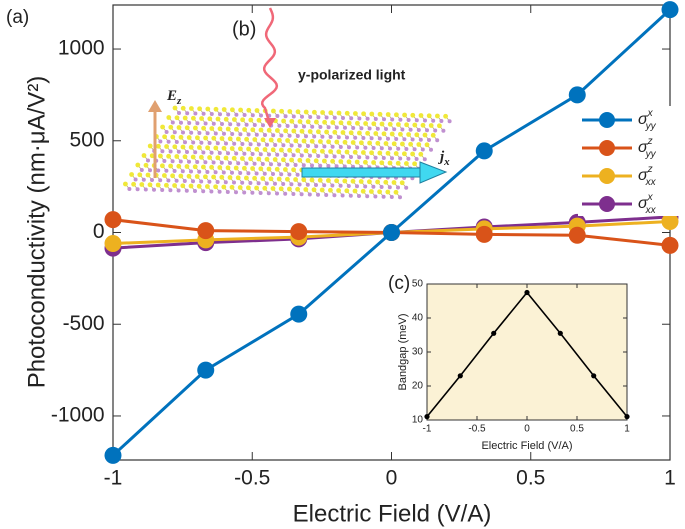 Image resolution: width=685 pixels, height=529 pixels. Describe the element at coordinates (252, 477) in the screenshot. I see `x-tick-label: -0.5` at that location.